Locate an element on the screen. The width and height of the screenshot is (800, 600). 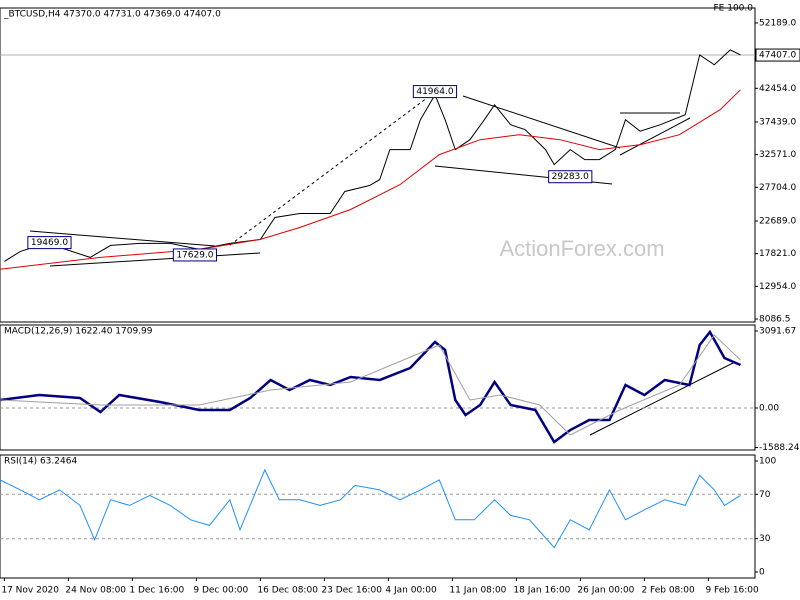
x-tick-label: 11 Jan 08:00 is located at coordinates (477, 591).